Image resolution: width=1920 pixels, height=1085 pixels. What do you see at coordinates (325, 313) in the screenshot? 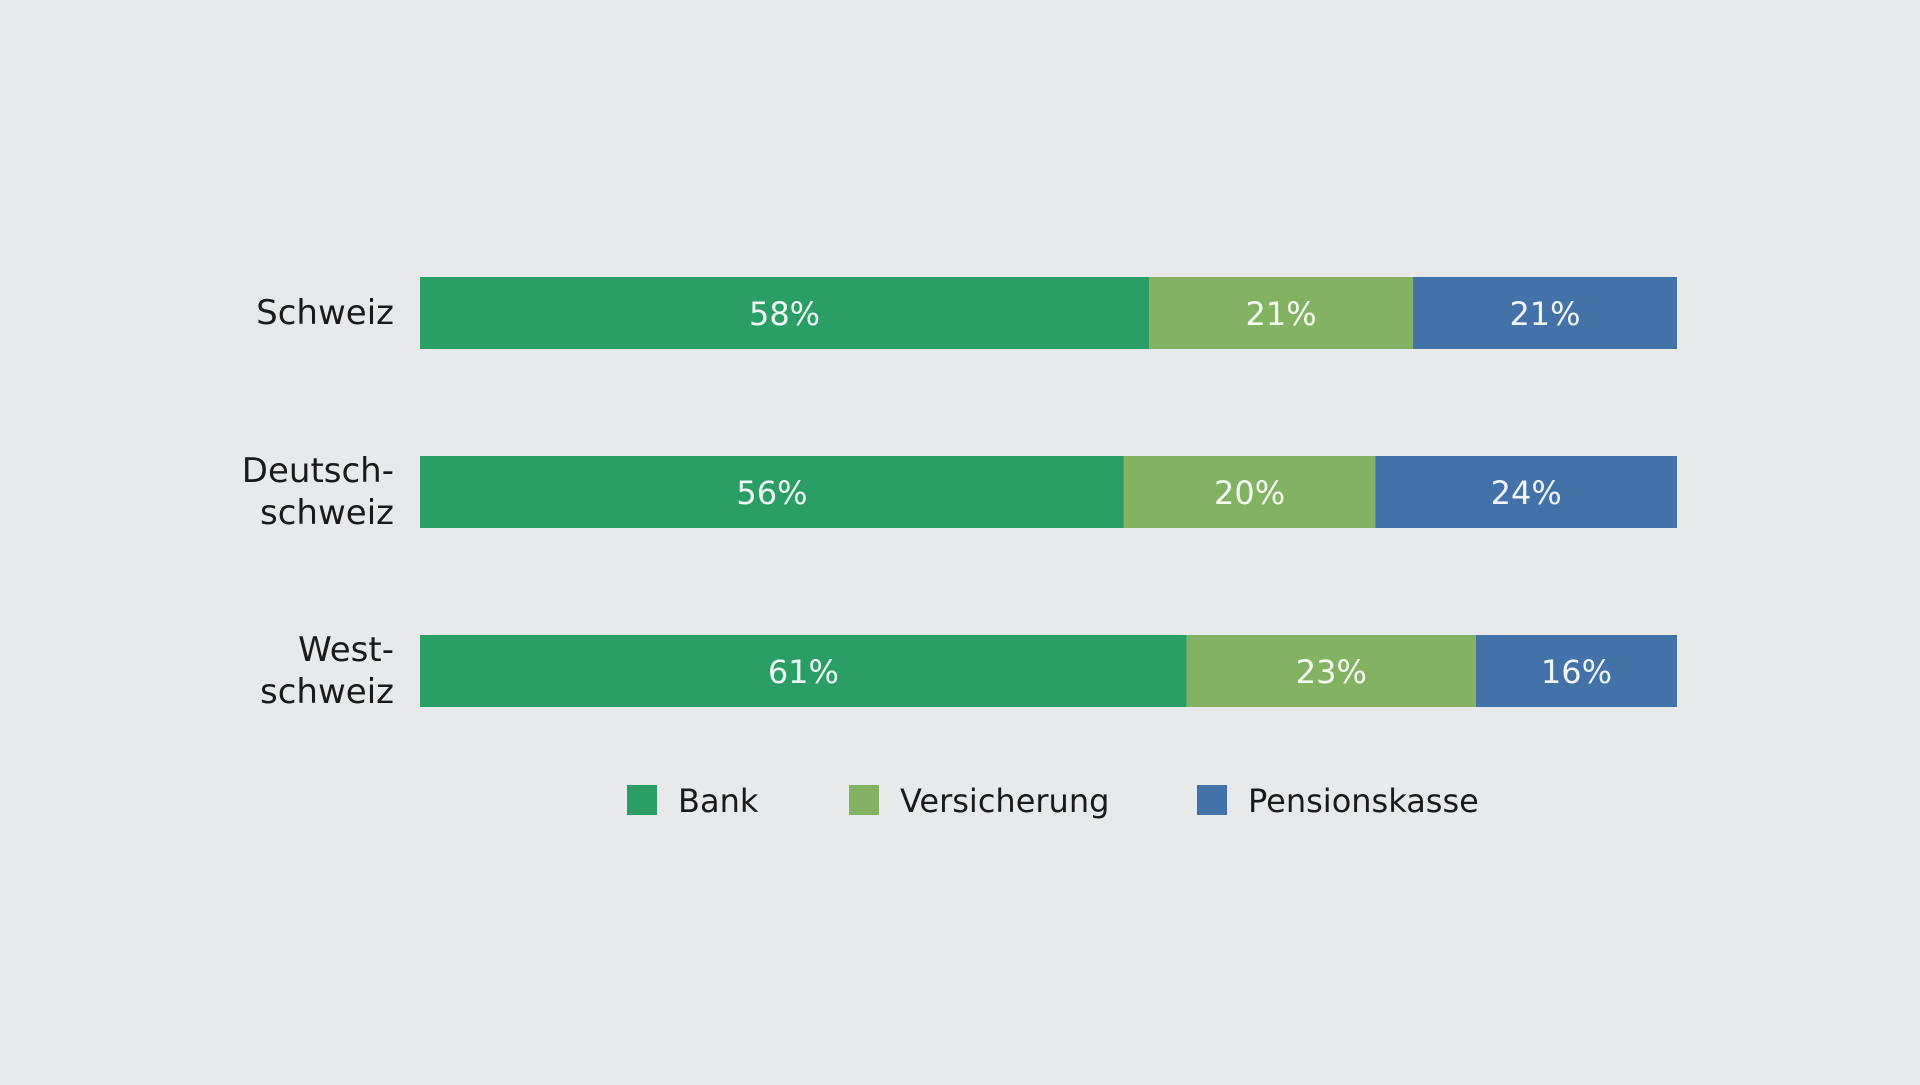
I see `category-label: Schweiz` at bounding box center [325, 313].